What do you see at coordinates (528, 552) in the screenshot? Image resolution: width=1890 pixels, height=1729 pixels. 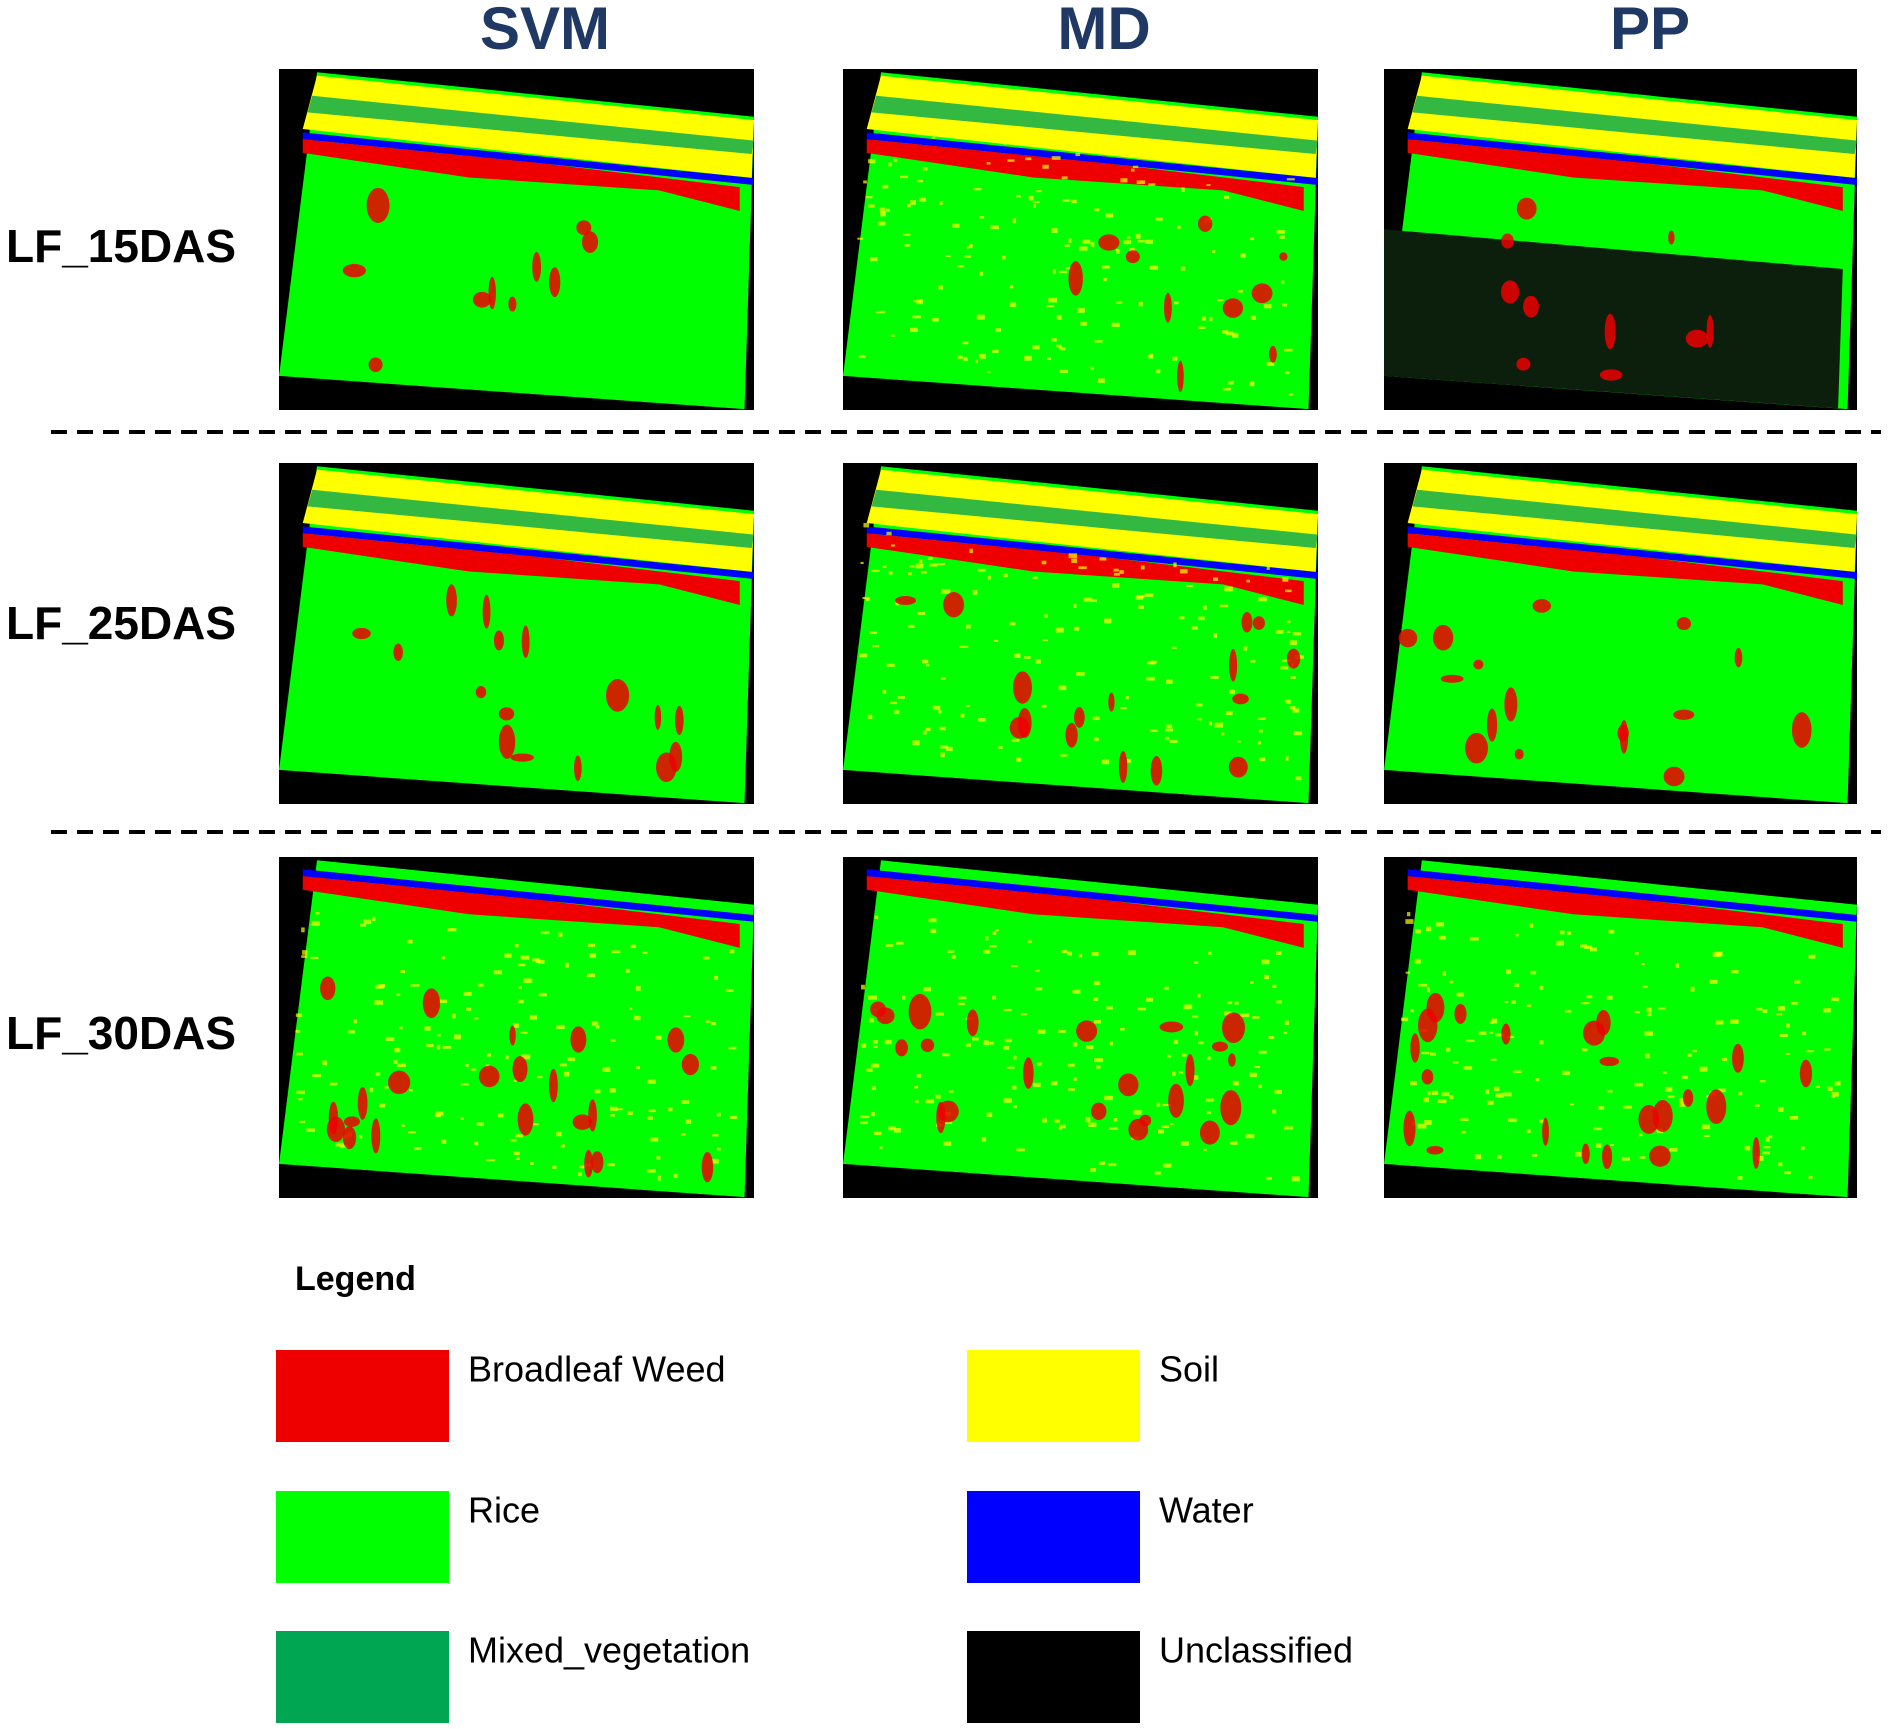 I see `map-water` at bounding box center [528, 552].